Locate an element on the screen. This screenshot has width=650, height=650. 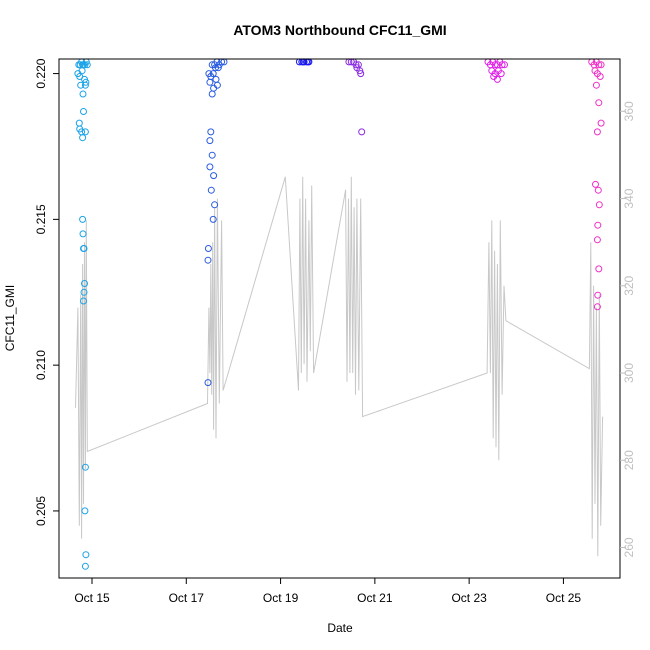
y2-tick-label: 260 is located at coordinates (629, 547).